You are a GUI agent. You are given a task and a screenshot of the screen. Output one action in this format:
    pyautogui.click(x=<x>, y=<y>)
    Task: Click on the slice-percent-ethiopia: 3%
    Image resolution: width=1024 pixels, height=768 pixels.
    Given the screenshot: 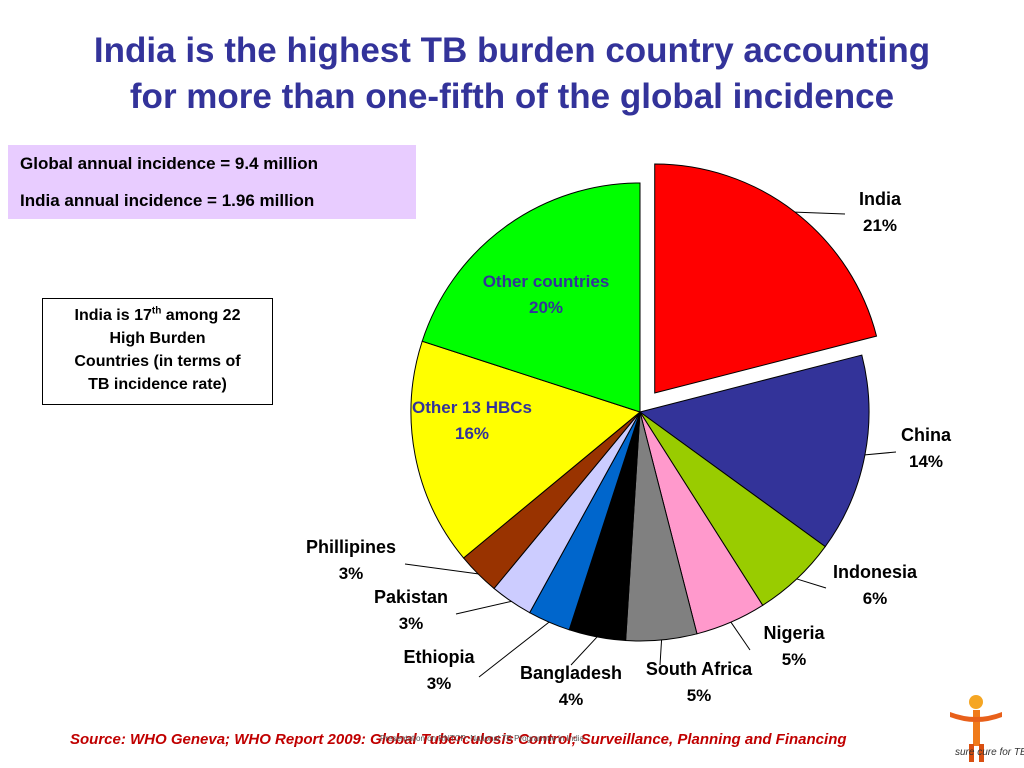 What is the action you would take?
    pyautogui.click(x=439, y=683)
    